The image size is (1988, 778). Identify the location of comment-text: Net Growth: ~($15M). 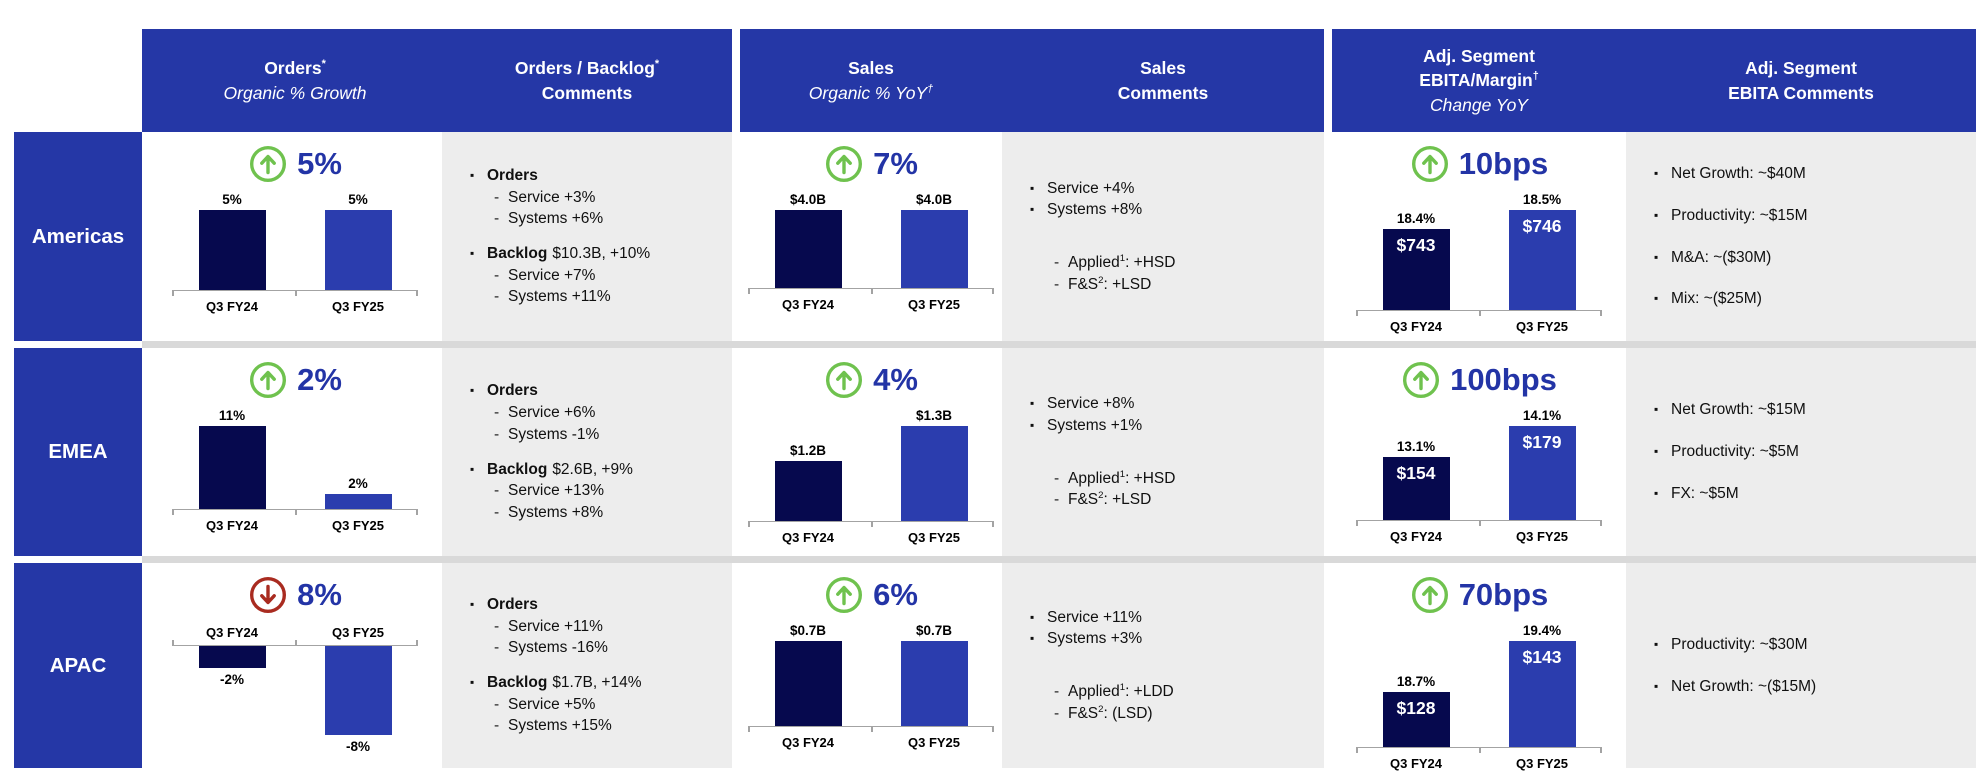
(1744, 686).